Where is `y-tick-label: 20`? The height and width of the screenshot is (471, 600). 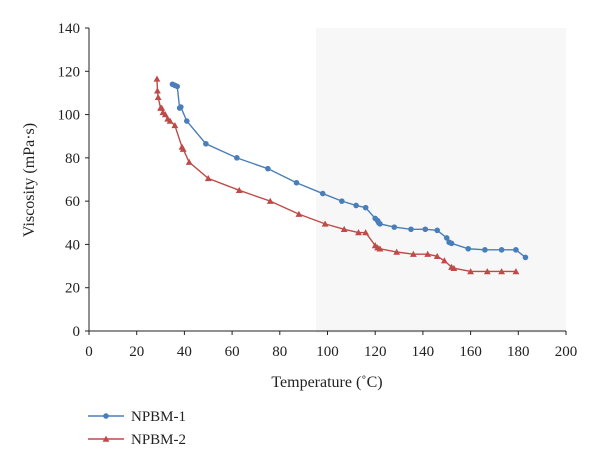 y-tick-label: 20 is located at coordinates (72, 289).